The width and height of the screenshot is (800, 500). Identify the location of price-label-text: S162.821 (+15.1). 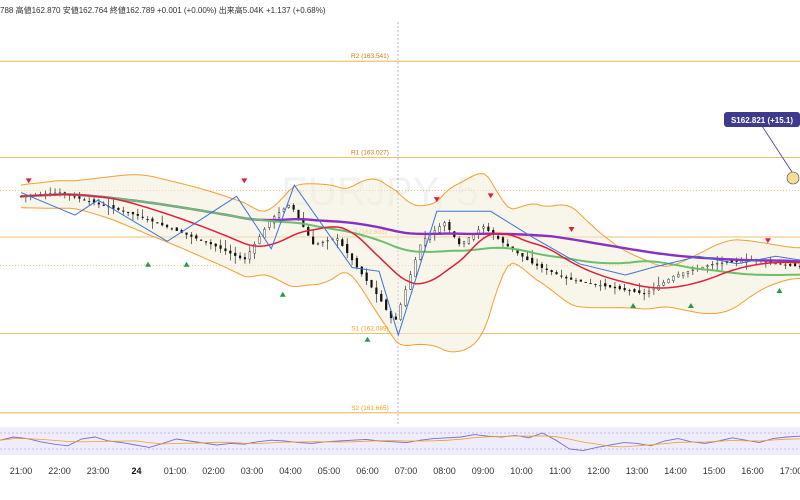
(762, 120).